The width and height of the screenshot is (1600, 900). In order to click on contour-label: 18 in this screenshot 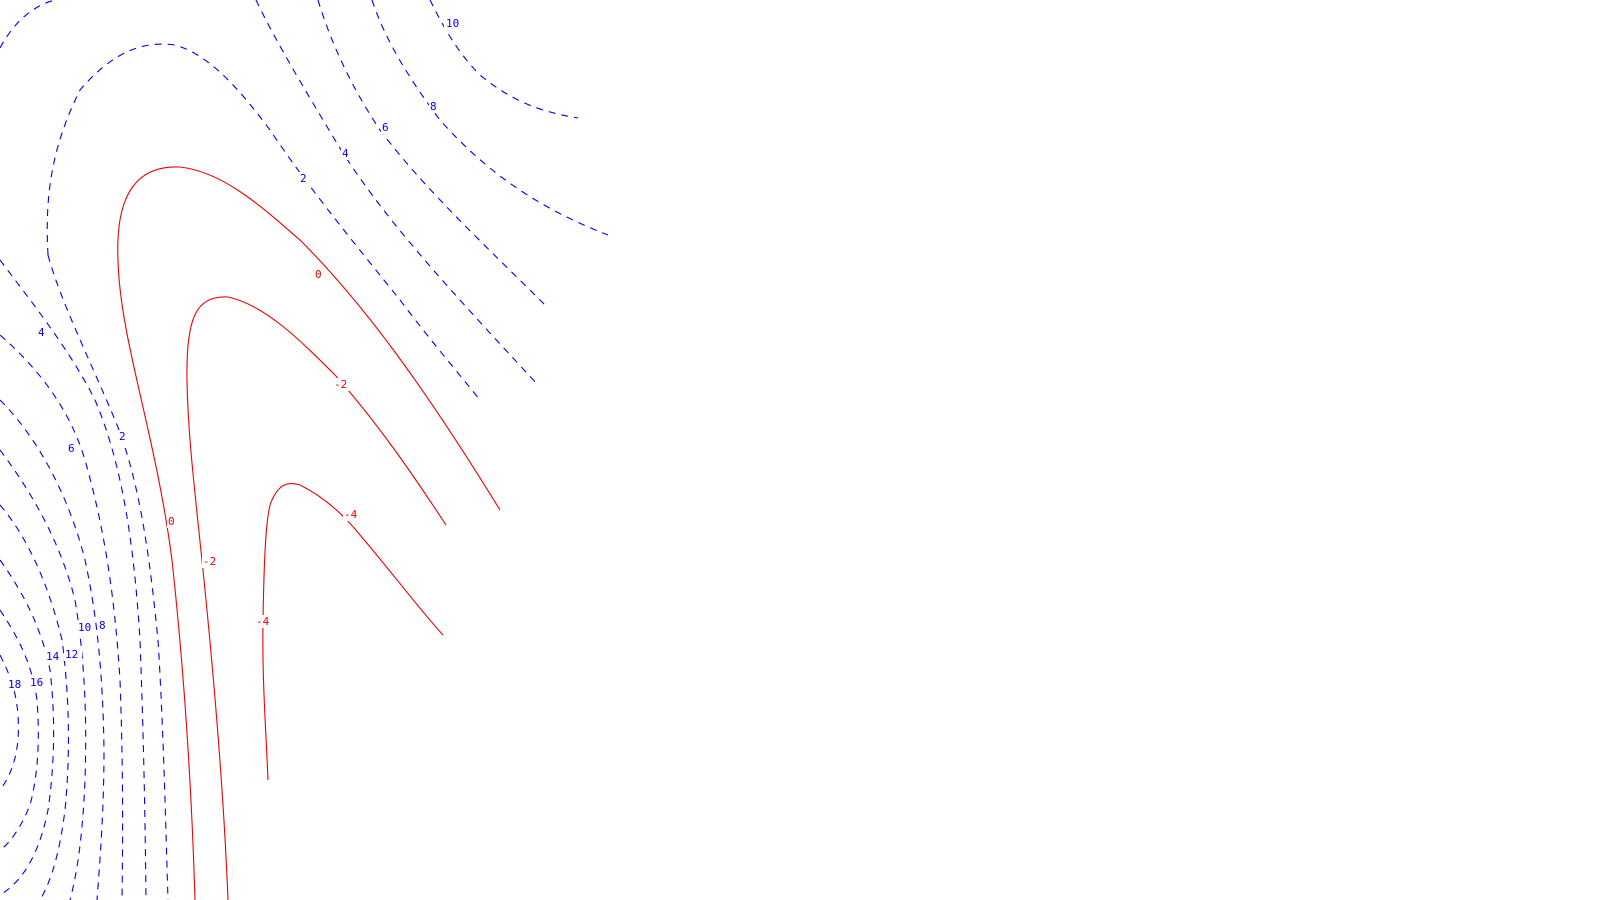, I will do `click(14, 684)`.